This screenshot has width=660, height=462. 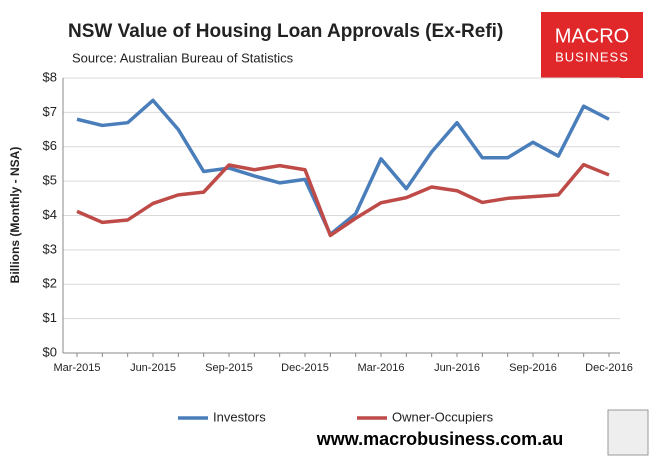 I want to click on chart-subtitle: Source: Australian Bureau of Statistics, so click(x=183, y=57).